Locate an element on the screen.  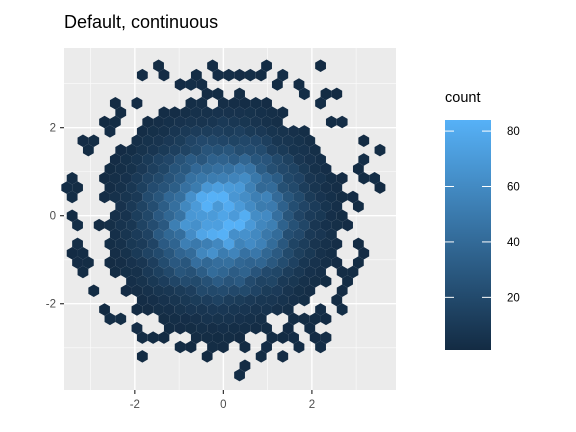
legend-ticks: 20 40 60 80 is located at coordinates (482, 215).